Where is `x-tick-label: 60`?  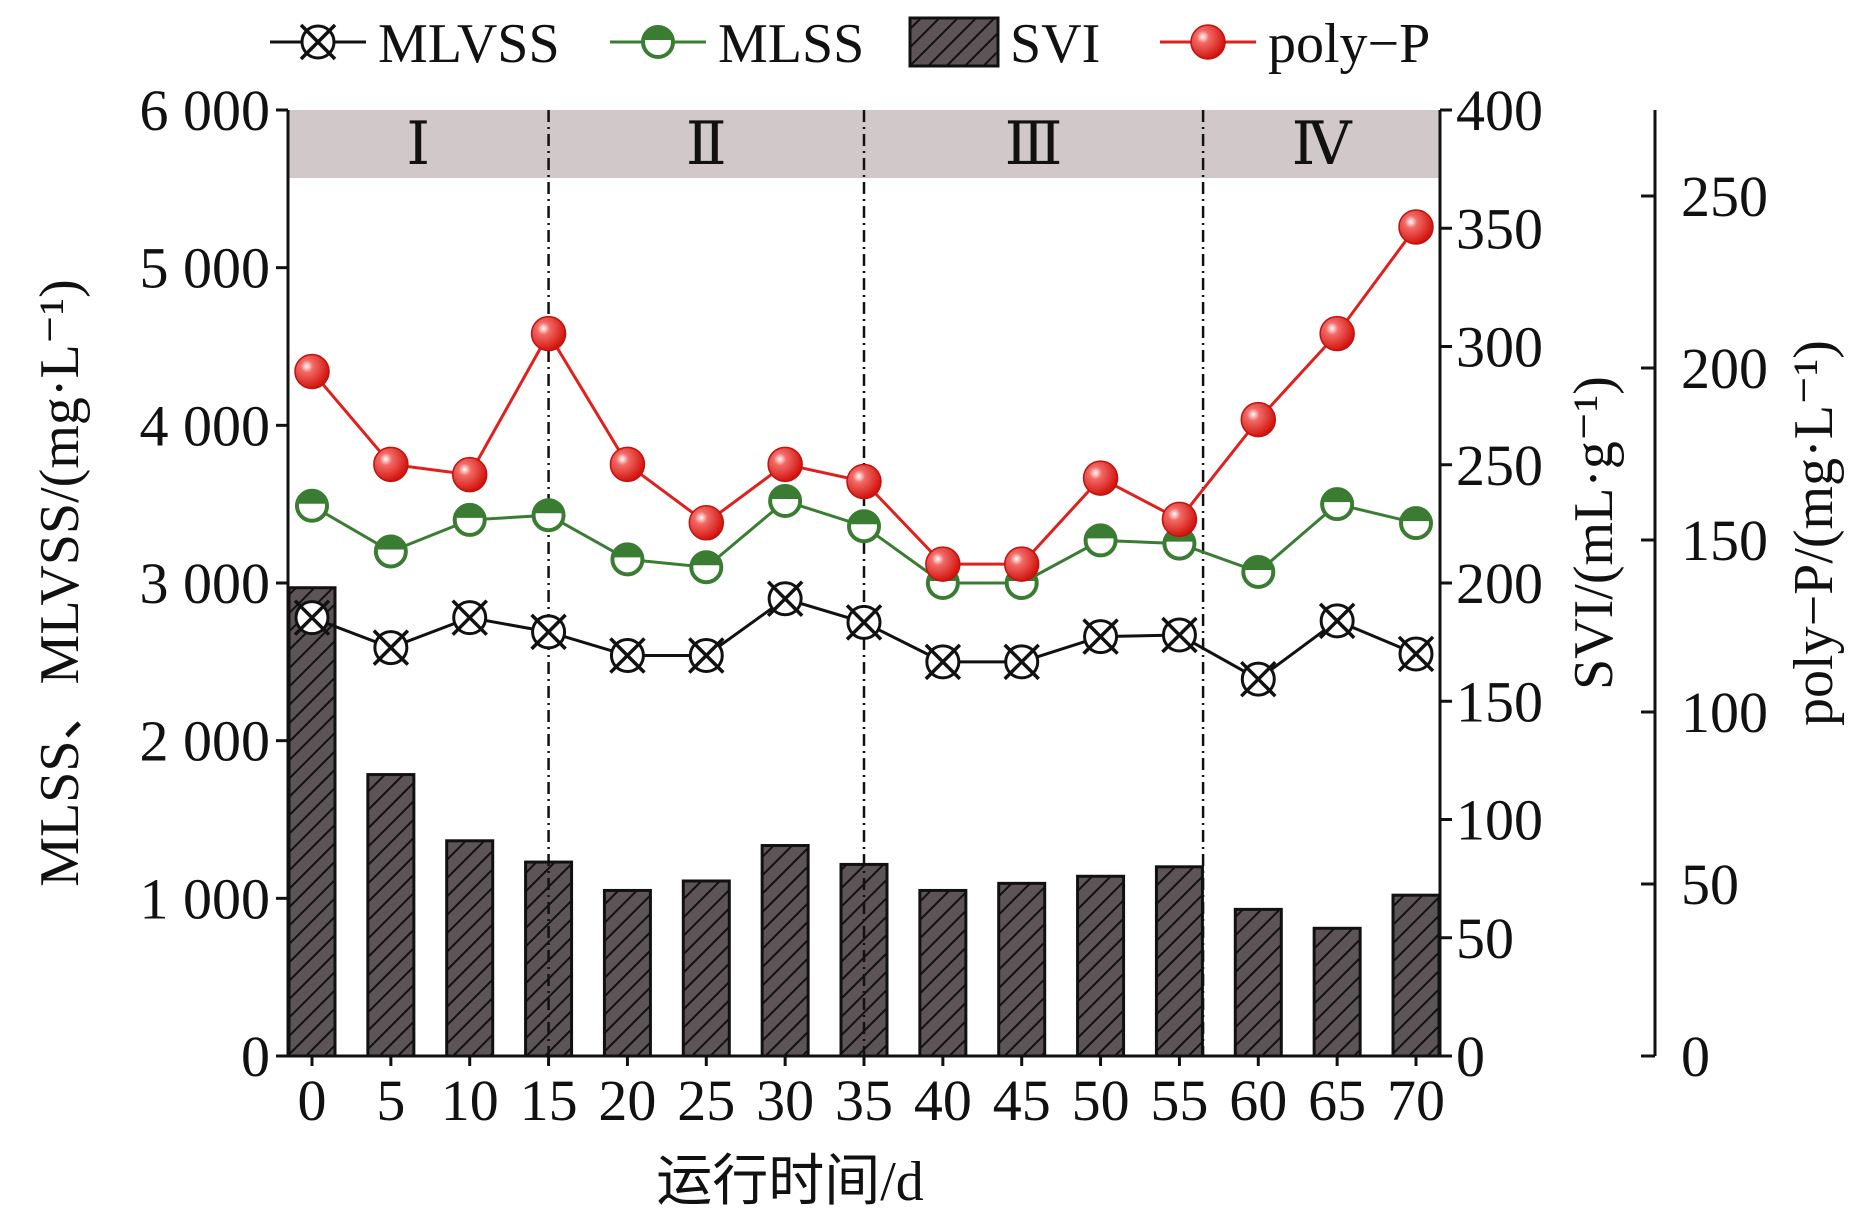
x-tick-label: 60 is located at coordinates (1258, 1100).